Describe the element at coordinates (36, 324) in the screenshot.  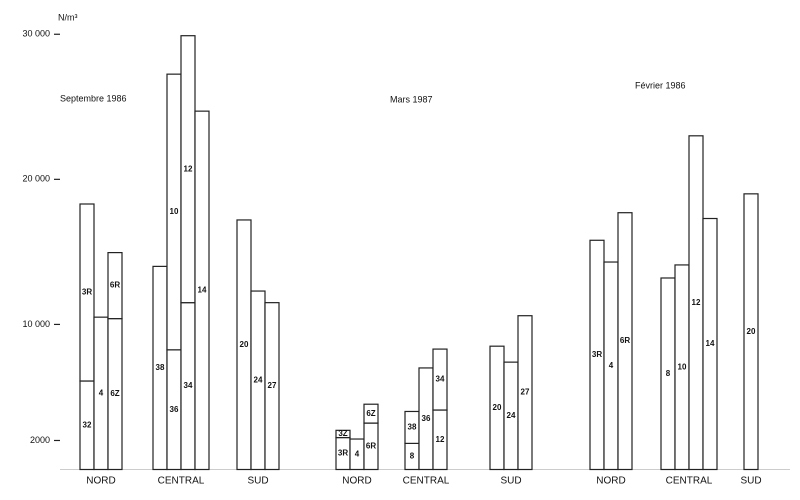
I see `y-tick-label: 10 000` at that location.